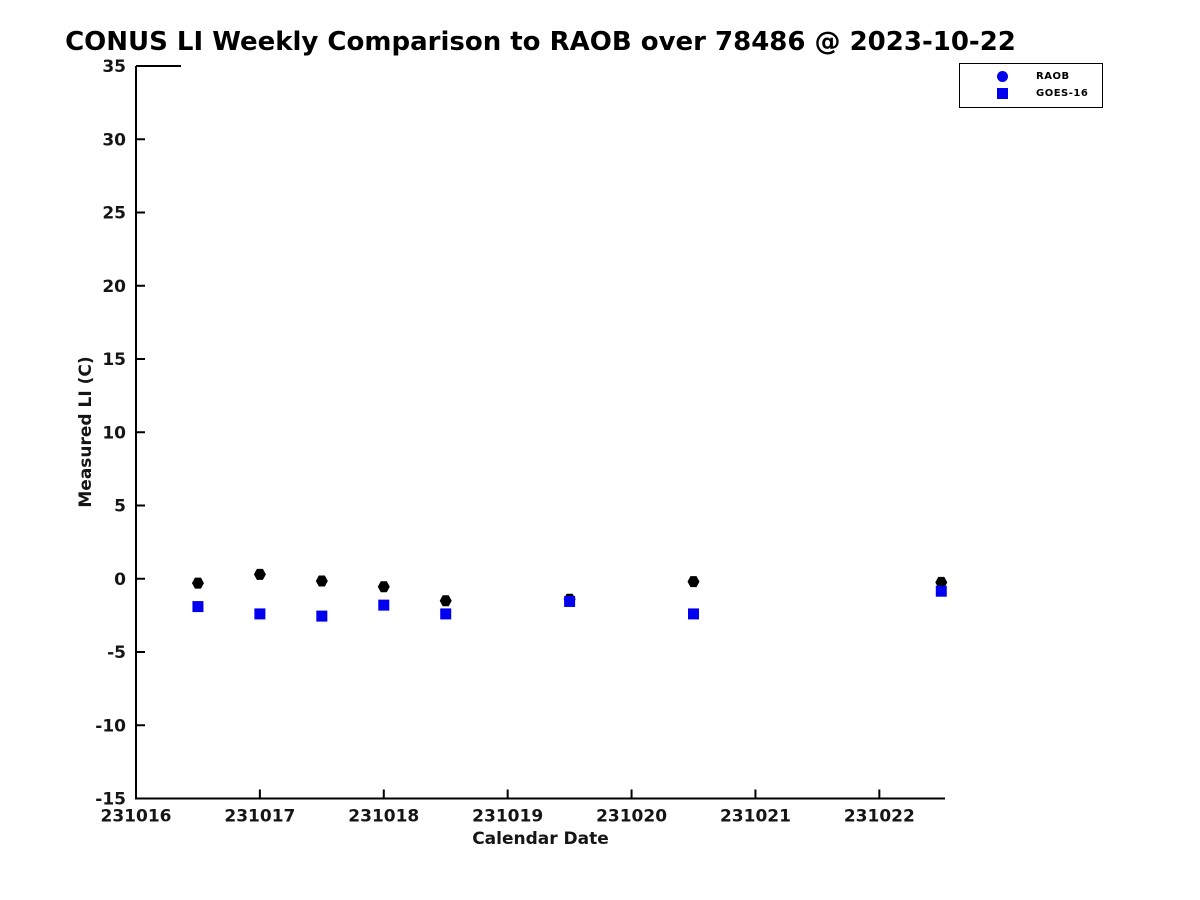 The height and width of the screenshot is (900, 1200). Describe the element at coordinates (879, 817) in the screenshot. I see `x-tick-label: 231022` at that location.